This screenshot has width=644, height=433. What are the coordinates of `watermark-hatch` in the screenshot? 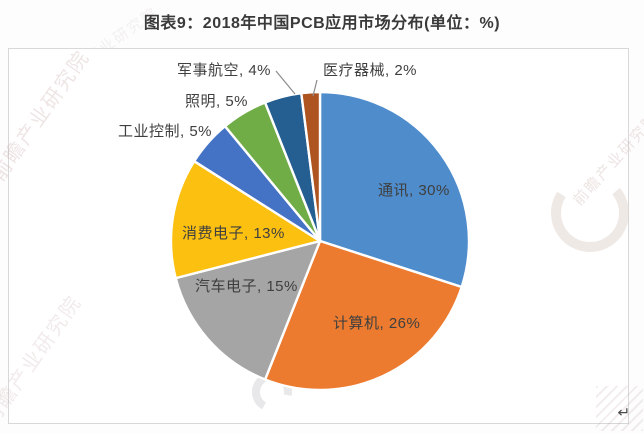 It's located at (619, 408).